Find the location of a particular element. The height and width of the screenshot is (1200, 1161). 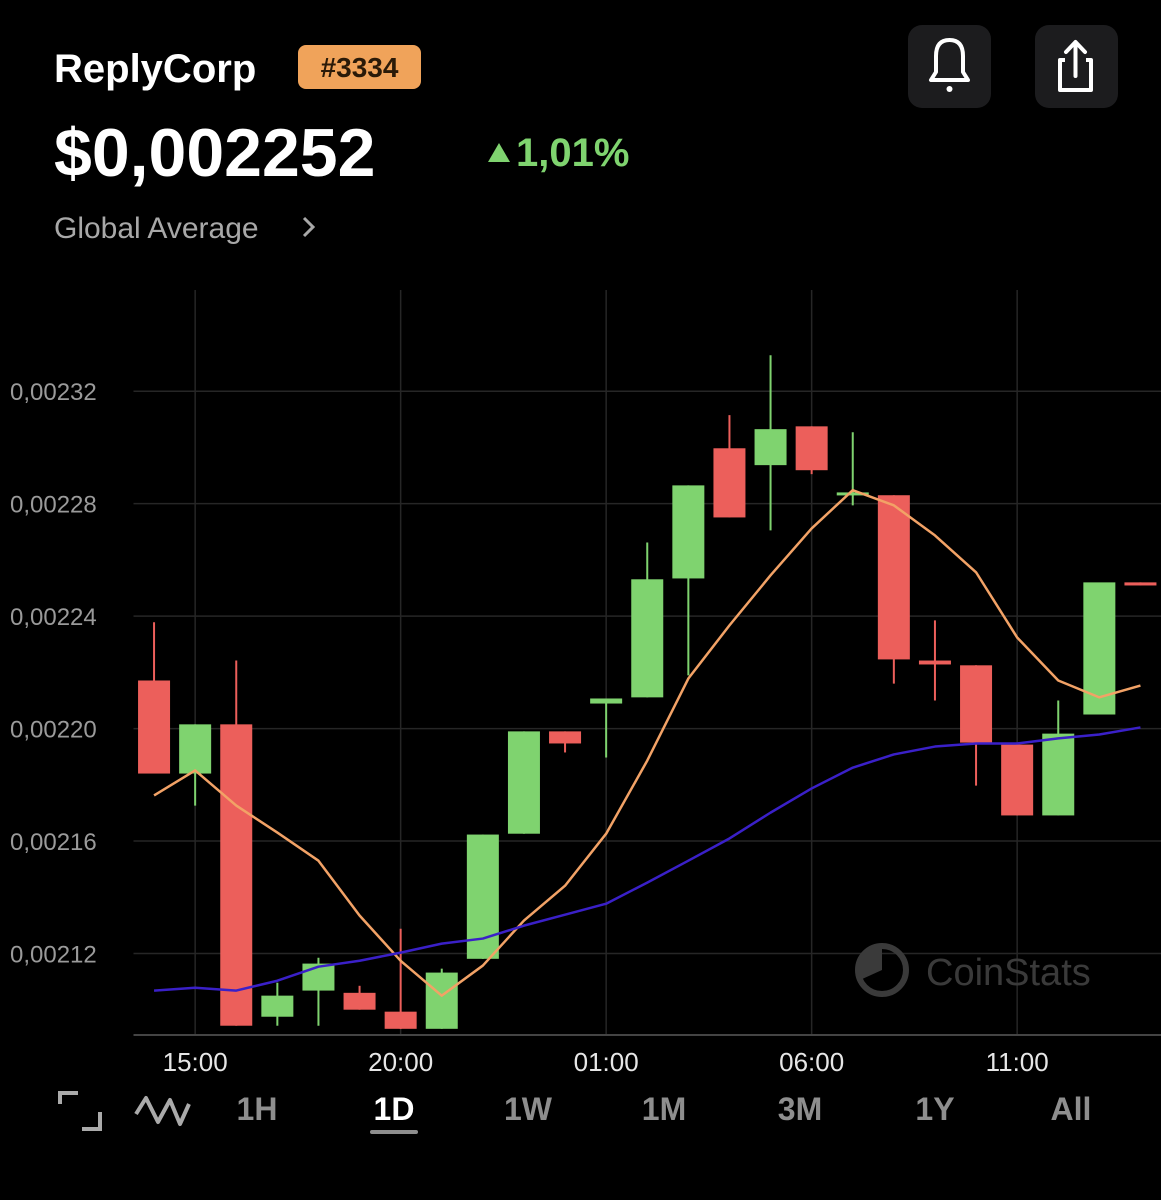

coin-name: ReplyCorp is located at coordinates (155, 69).